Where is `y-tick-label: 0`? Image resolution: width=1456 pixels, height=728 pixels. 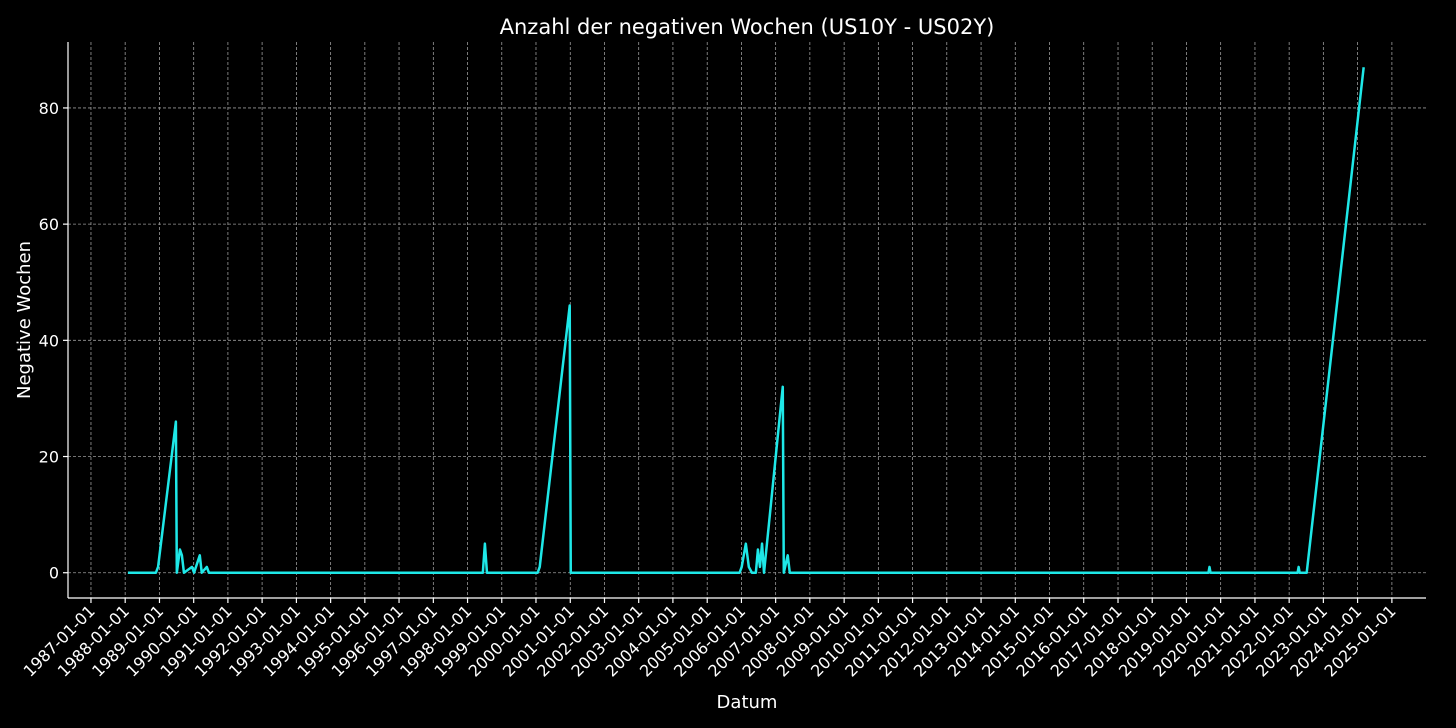 y-tick-label: 0 is located at coordinates (54, 573).